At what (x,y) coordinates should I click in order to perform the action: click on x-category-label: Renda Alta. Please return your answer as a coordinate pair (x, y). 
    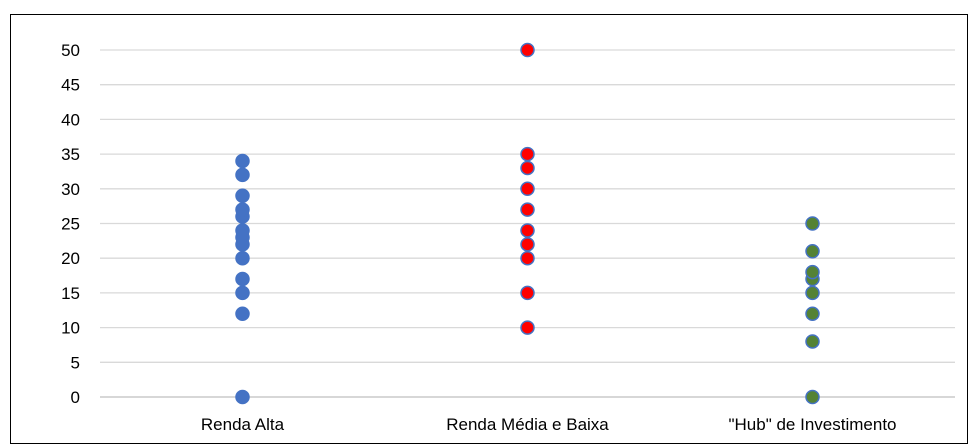
    Looking at the image, I should click on (243, 424).